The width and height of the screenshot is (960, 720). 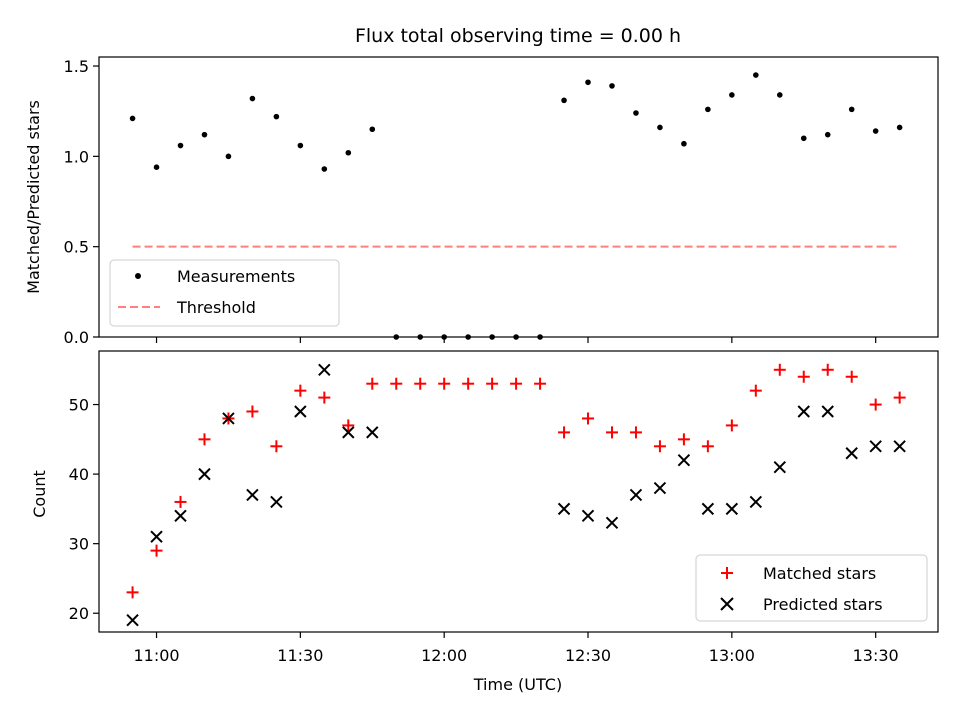 What do you see at coordinates (79, 544) in the screenshot?
I see `bottom-ytick-label: 30` at bounding box center [79, 544].